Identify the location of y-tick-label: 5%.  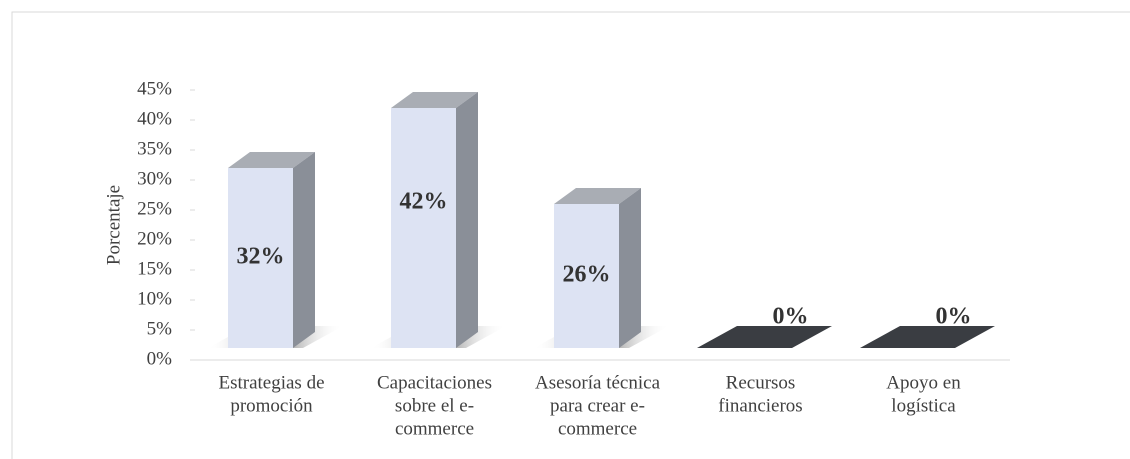
(160, 328).